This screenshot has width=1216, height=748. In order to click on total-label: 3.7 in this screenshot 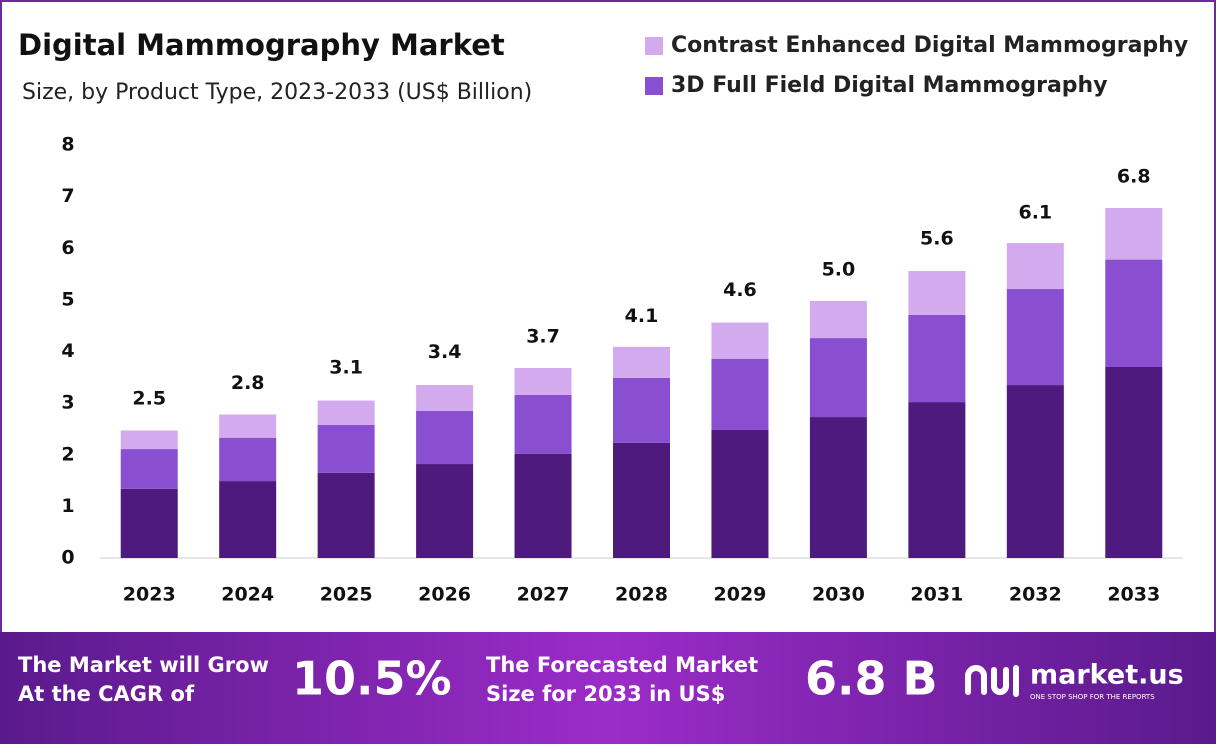, I will do `click(543, 336)`.